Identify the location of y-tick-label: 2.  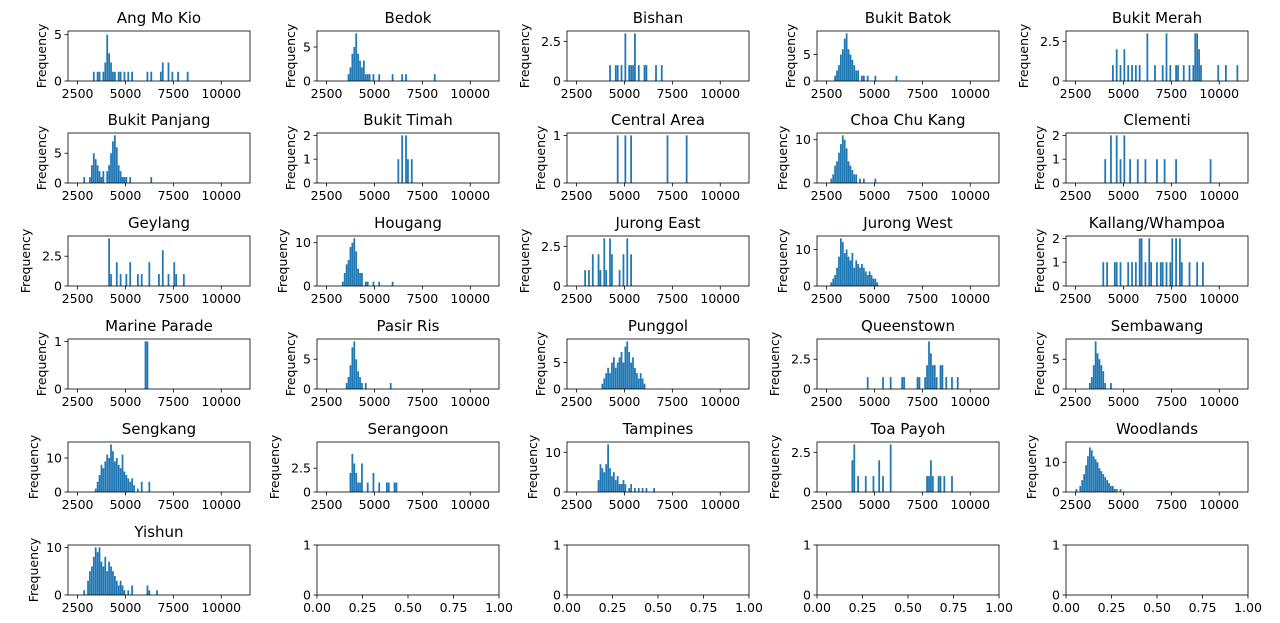
(307, 135).